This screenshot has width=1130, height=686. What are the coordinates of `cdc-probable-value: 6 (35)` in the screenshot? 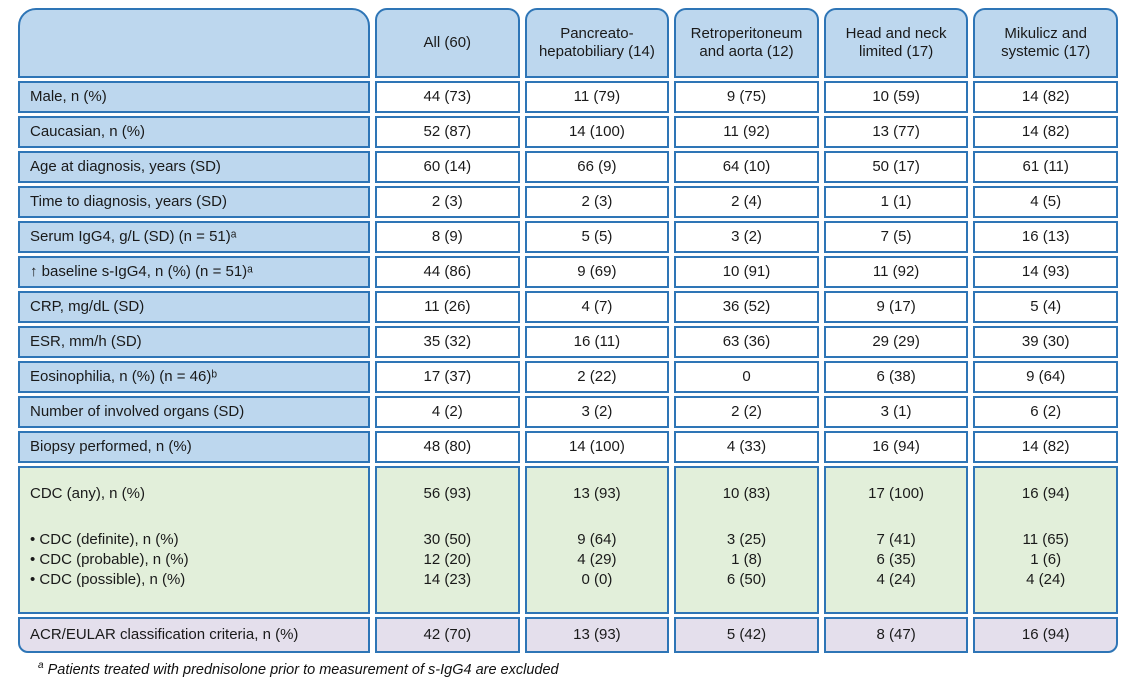 It's located at (896, 559).